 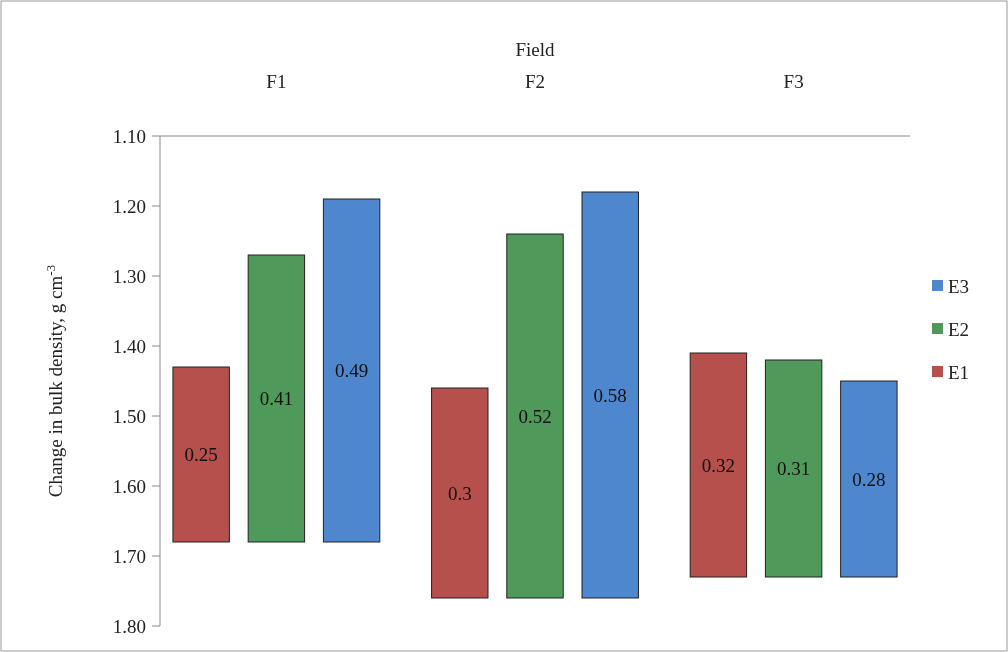 I want to click on y-tick-label: 1.60, so click(x=129, y=486).